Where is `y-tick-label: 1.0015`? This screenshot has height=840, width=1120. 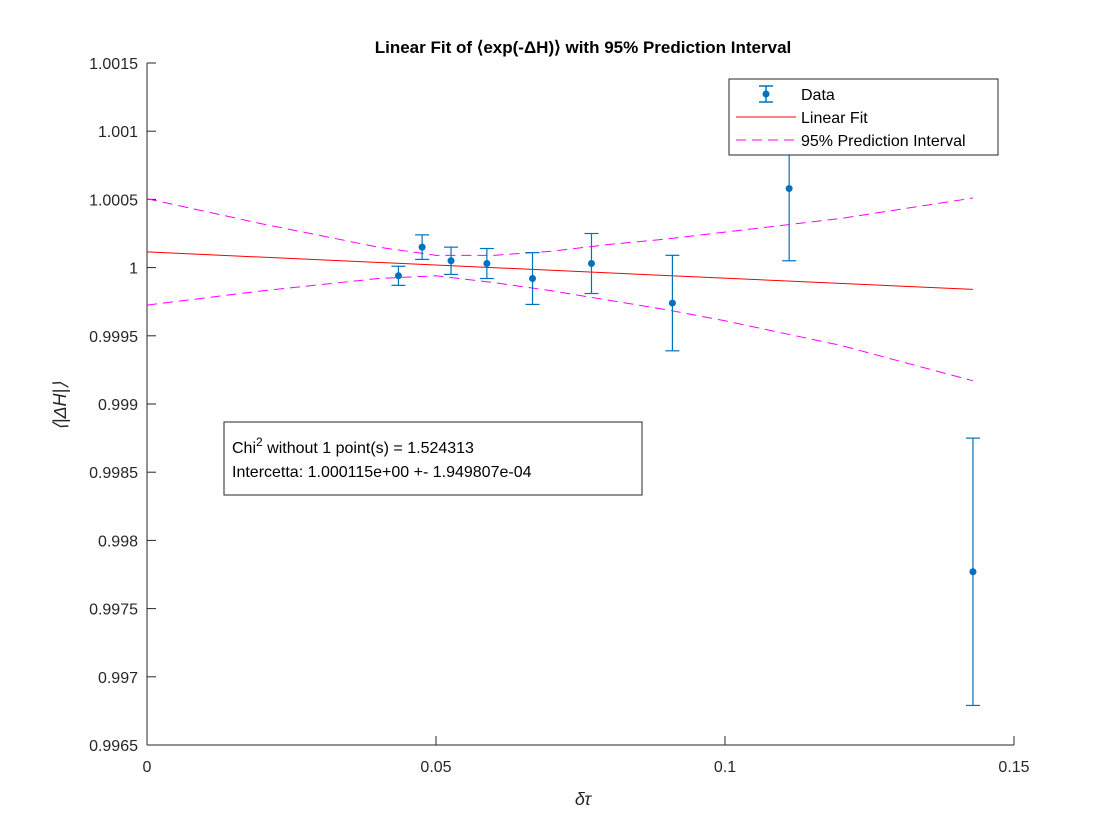 y-tick-label: 1.0015 is located at coordinates (113, 64).